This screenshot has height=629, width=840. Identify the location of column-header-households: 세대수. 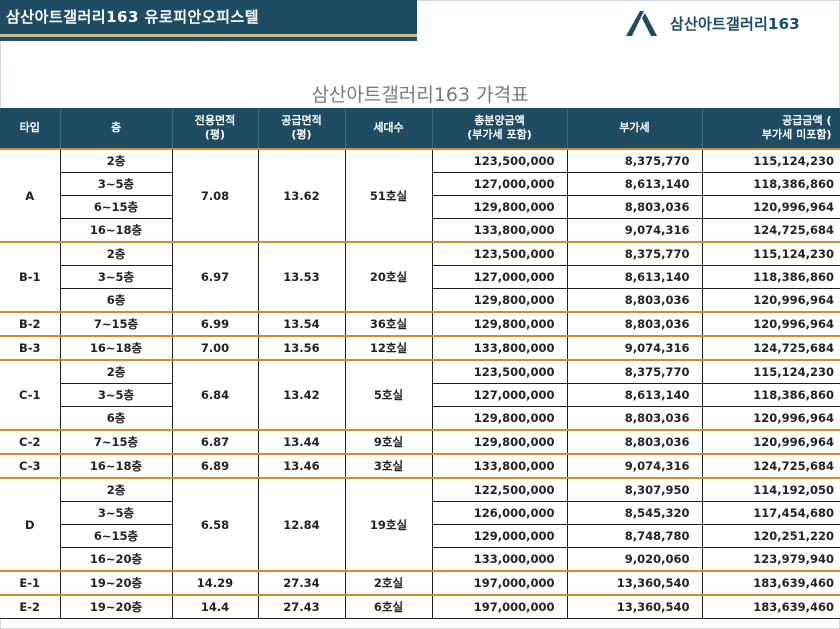
(389, 128).